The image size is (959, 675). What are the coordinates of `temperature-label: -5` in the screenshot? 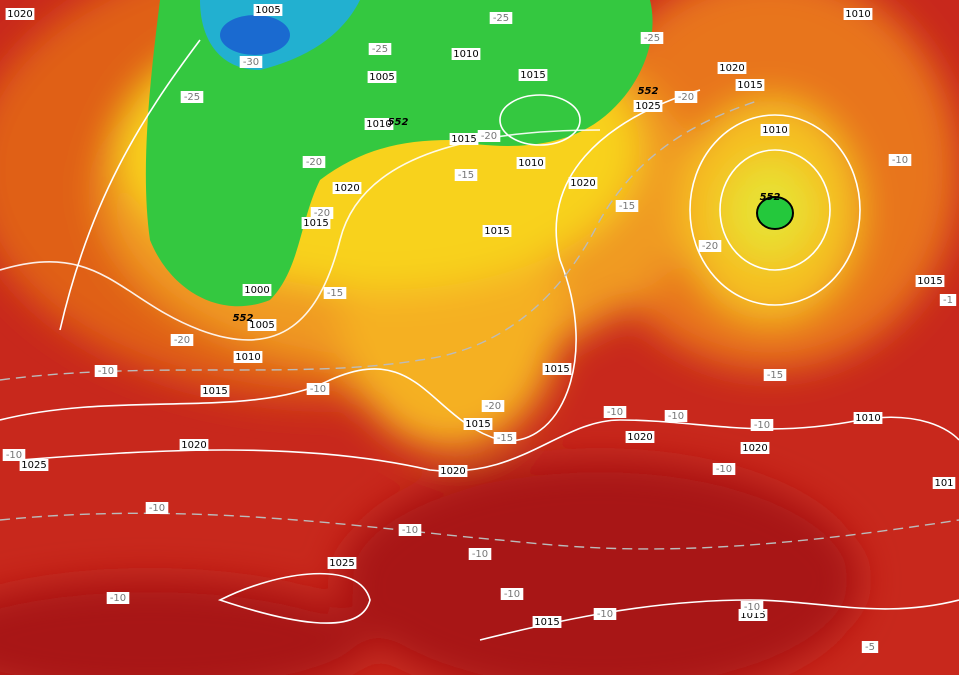 It's located at (870, 647).